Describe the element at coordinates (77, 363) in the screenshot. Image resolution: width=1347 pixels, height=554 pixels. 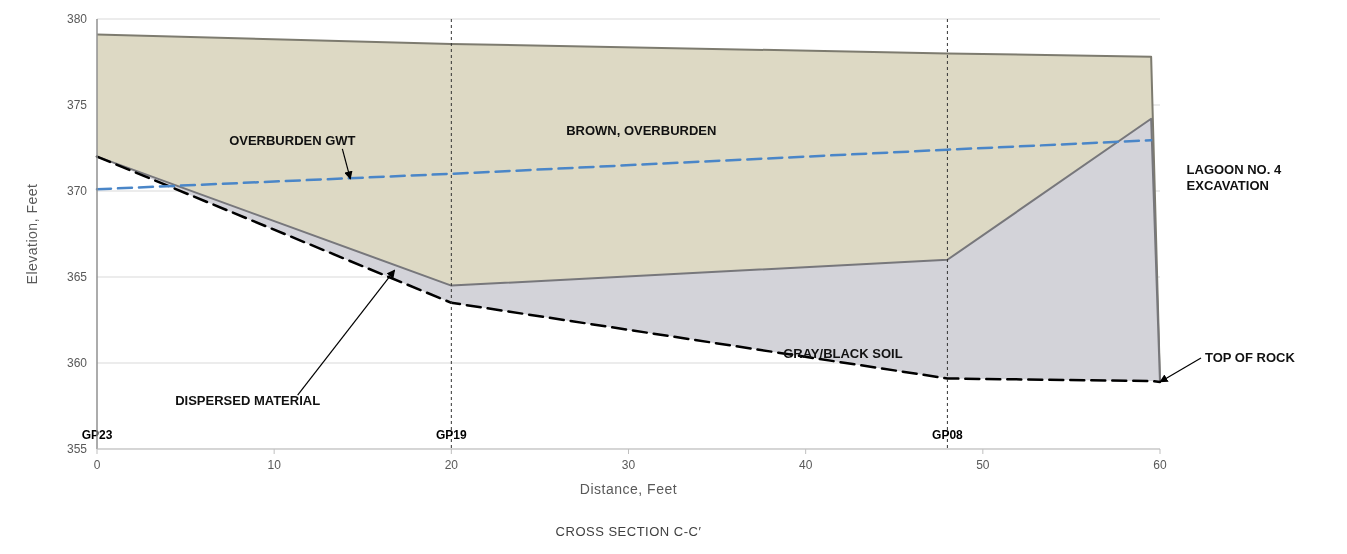
I see `y-tick-label: 360` at that location.